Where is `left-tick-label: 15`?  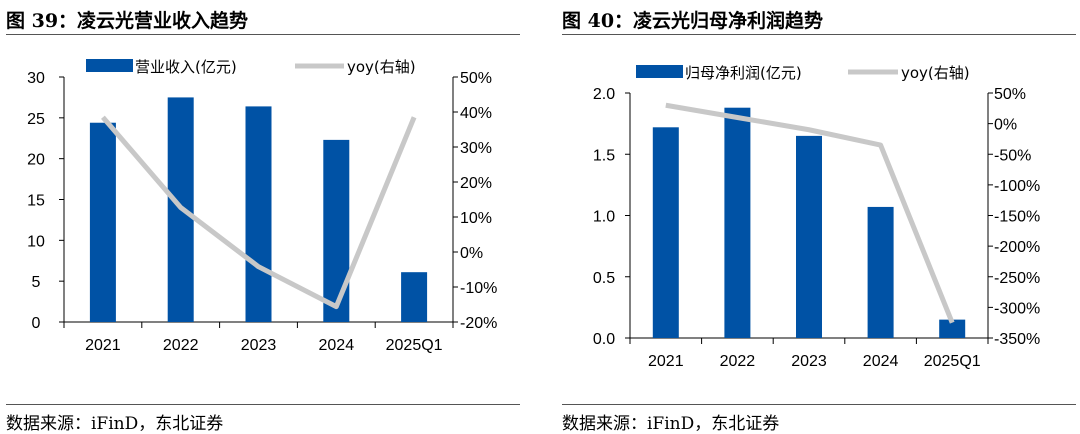 left-tick-label: 15 is located at coordinates (36, 201).